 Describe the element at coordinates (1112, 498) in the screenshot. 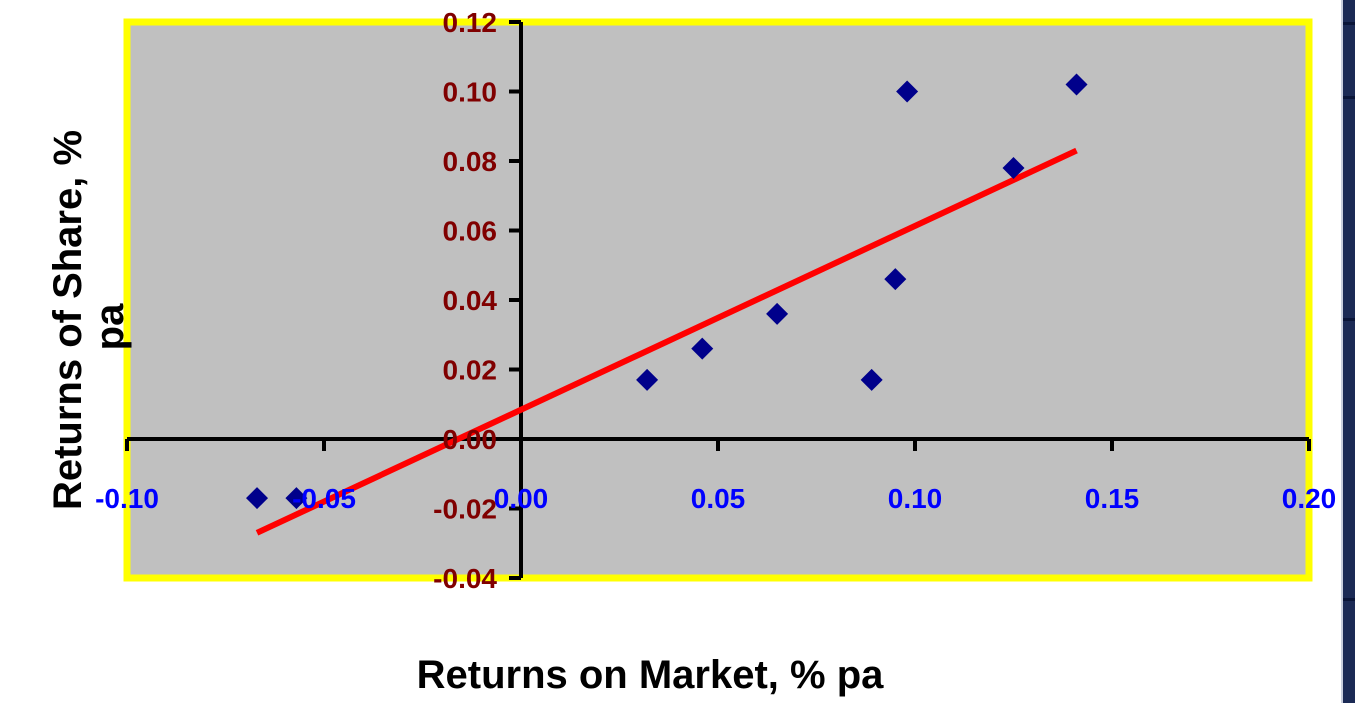

I see `x-tick-label: 0.15` at that location.